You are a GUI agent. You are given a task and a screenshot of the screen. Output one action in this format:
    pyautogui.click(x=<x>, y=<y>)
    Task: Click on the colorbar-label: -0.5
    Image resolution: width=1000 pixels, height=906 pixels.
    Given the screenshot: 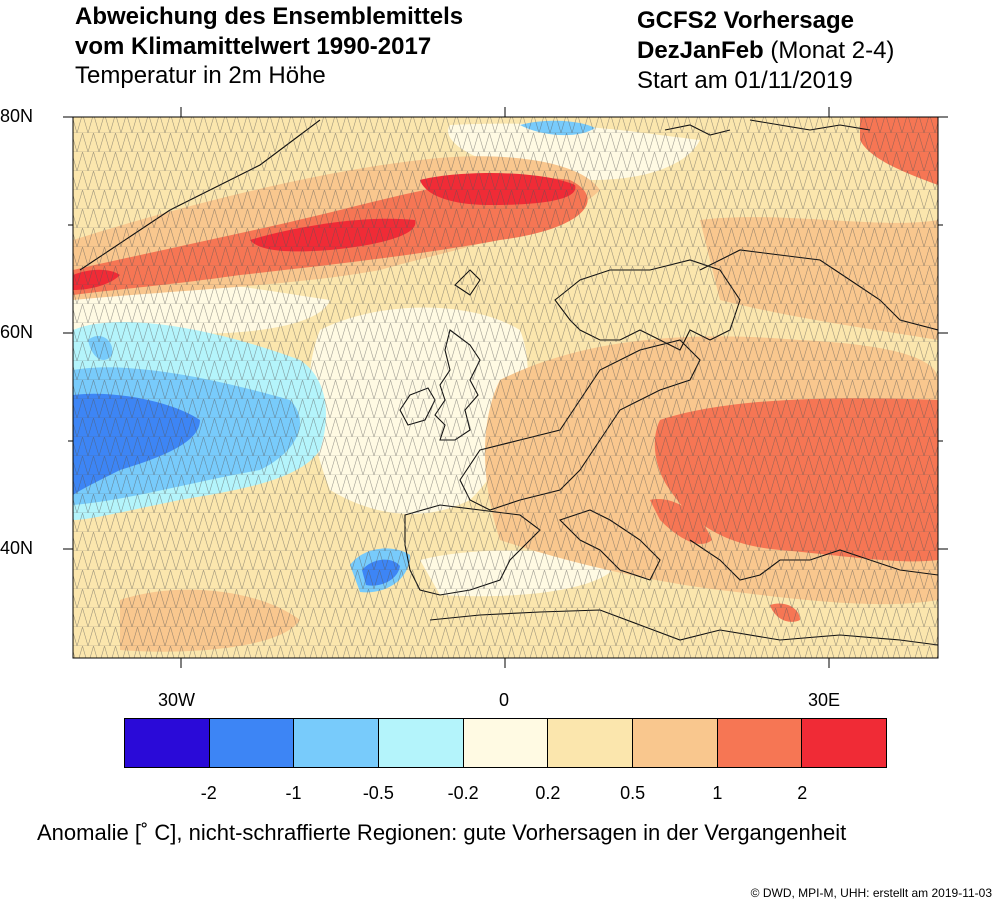 What is the action you would take?
    pyautogui.click(x=378, y=793)
    